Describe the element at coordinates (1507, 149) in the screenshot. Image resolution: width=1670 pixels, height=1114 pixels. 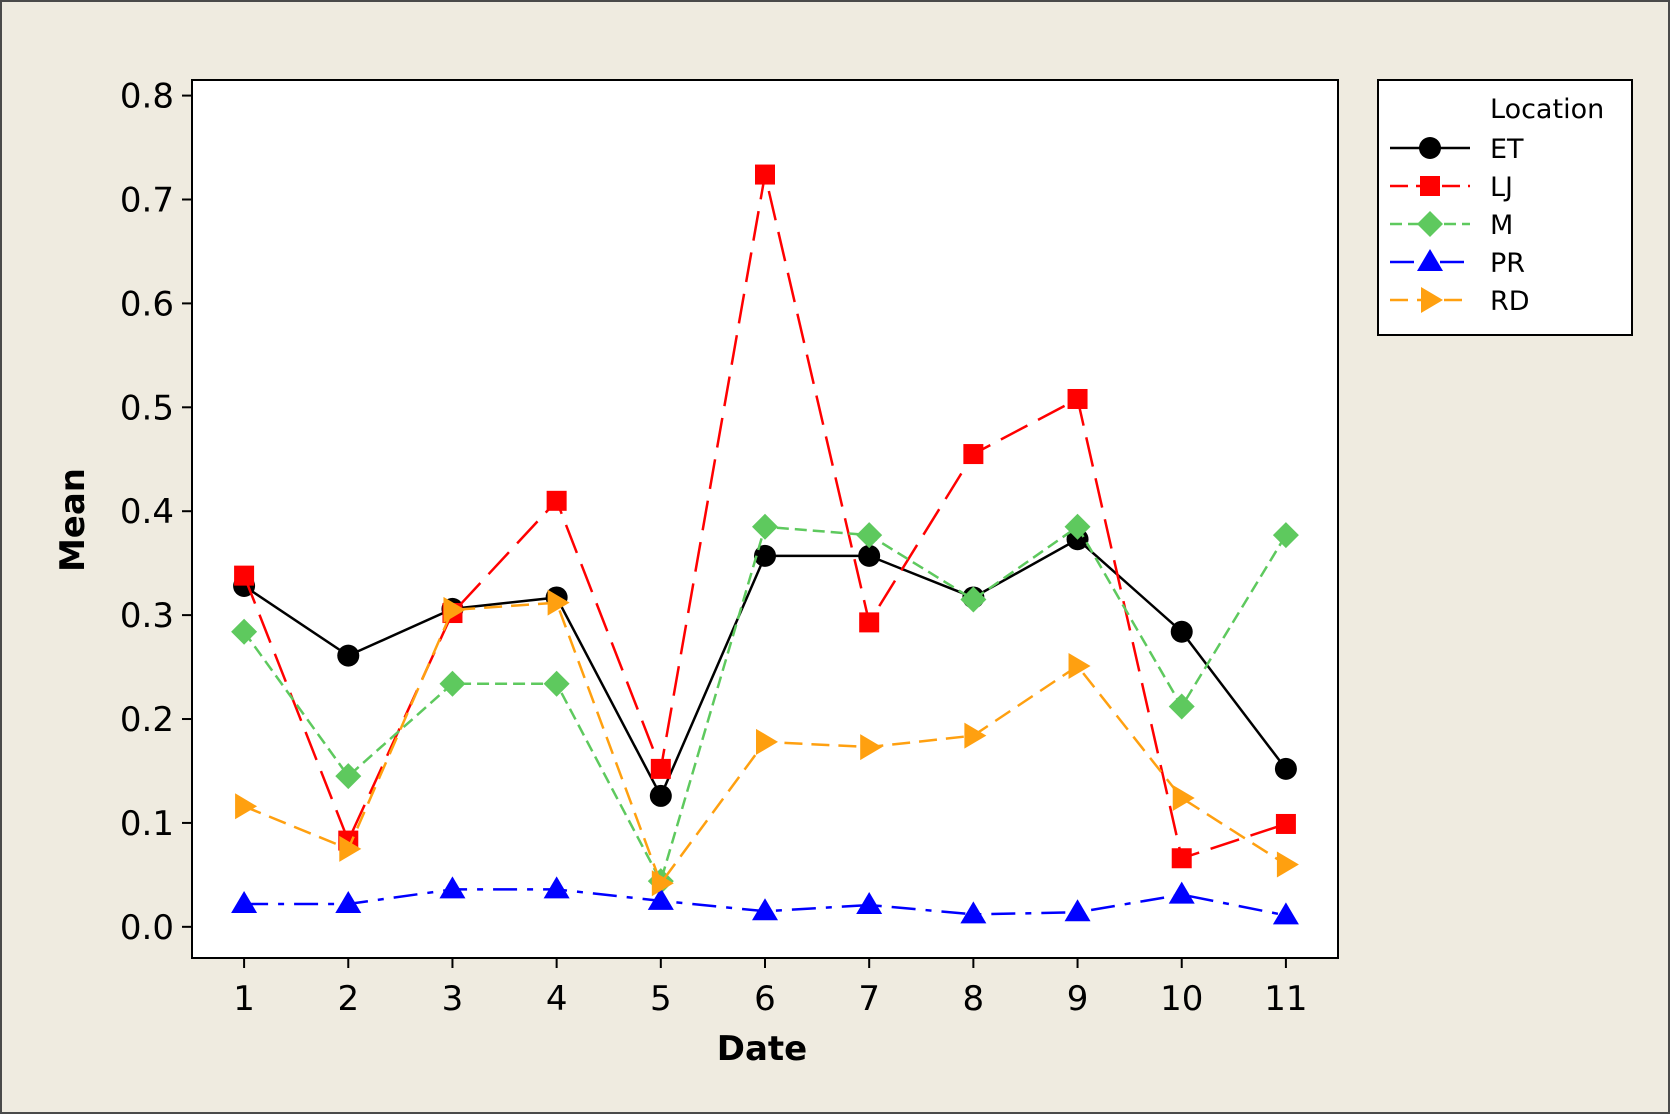
I see `legend-label: ET` at that location.